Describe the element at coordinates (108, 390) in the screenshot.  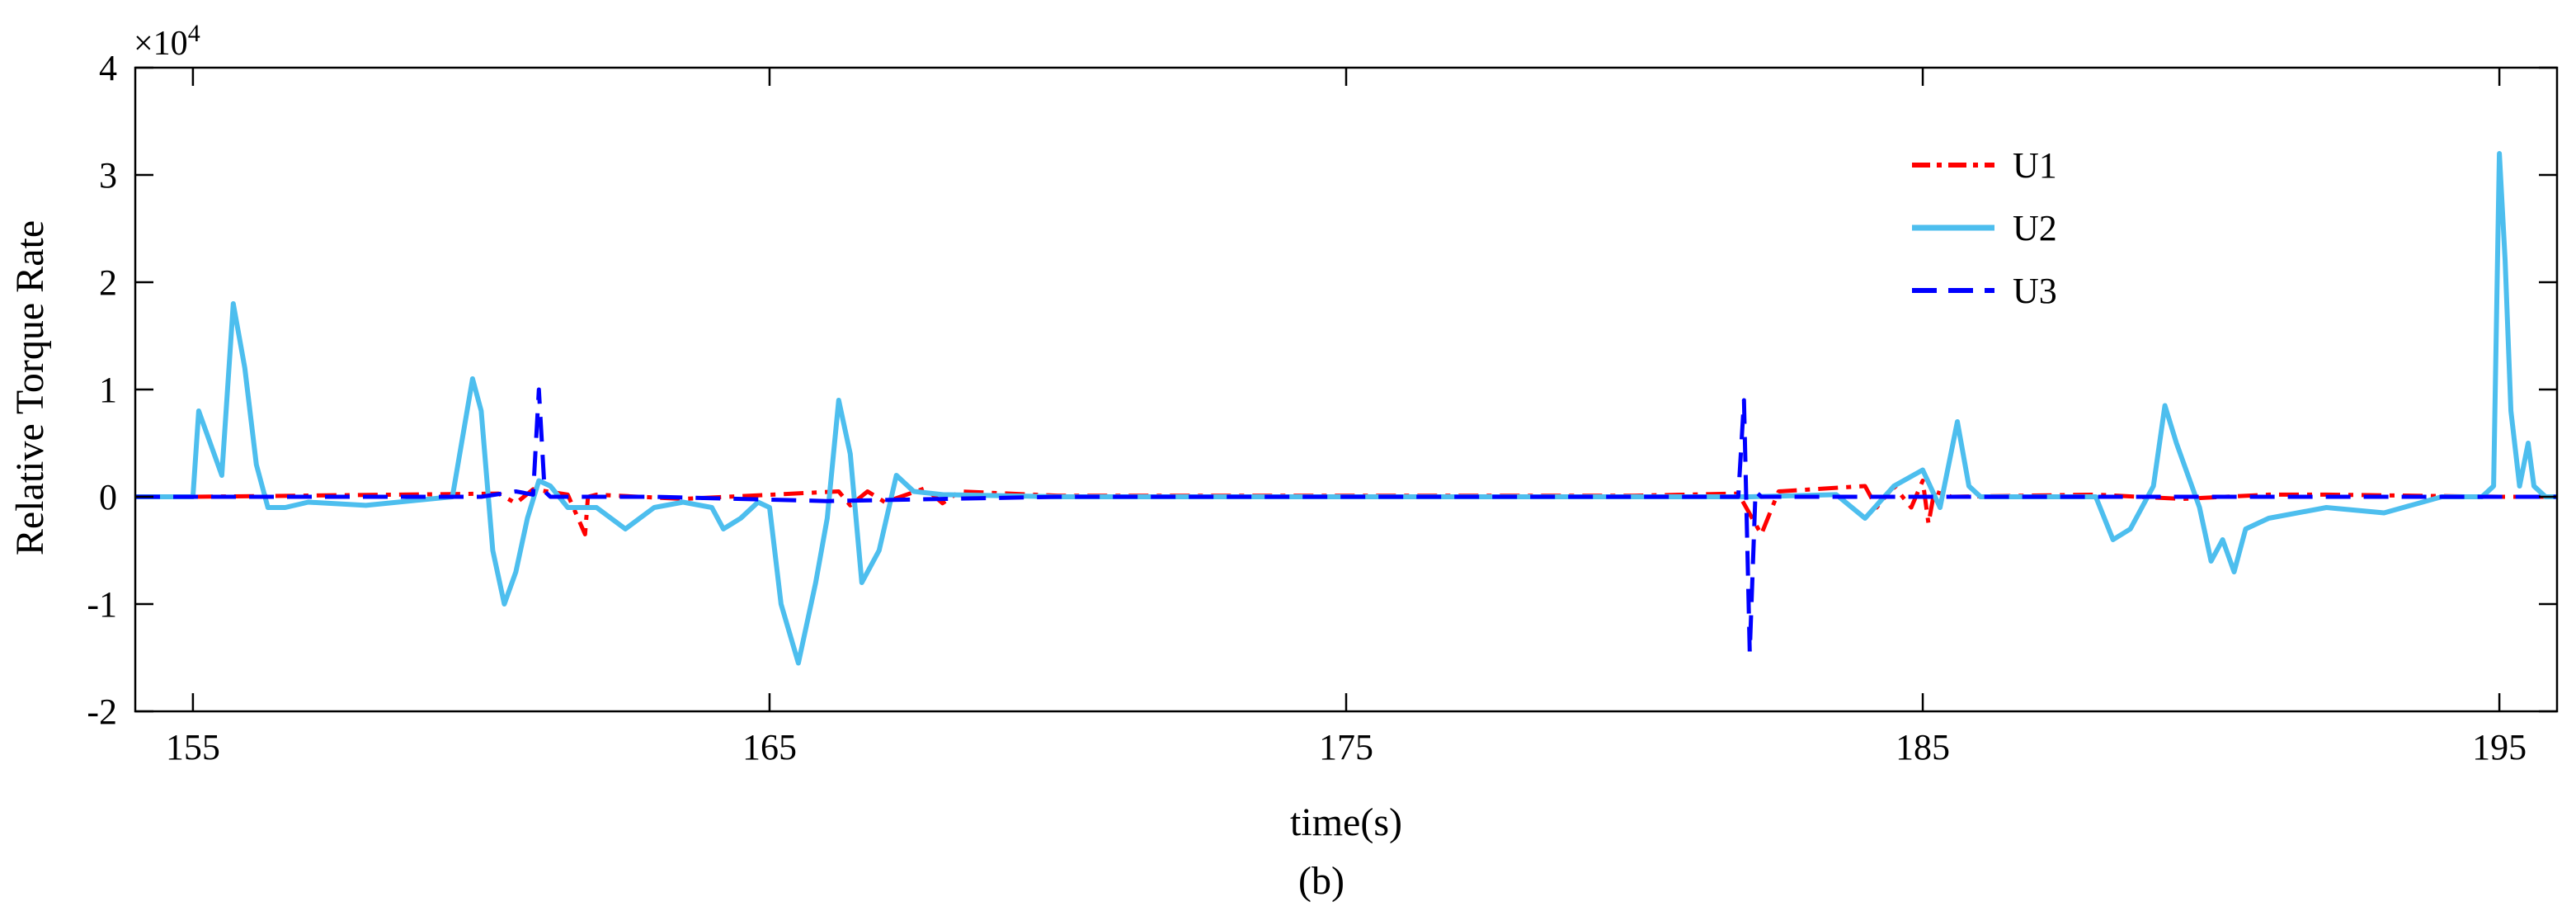
I see `y-tick-label: 1` at that location.